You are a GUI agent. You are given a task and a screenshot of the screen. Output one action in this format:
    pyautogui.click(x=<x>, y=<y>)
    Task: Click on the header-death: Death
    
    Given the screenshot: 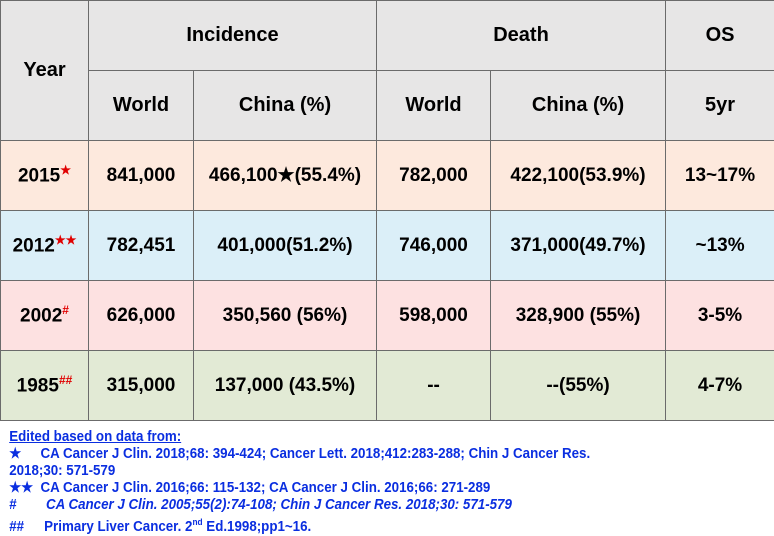 What is the action you would take?
    pyautogui.click(x=521, y=36)
    